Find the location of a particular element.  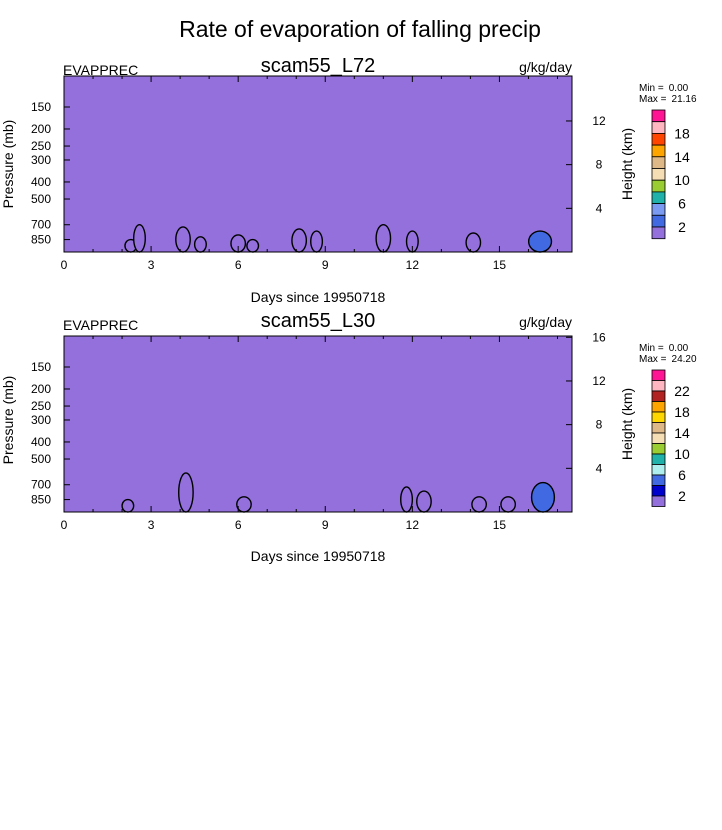

y-tick-label: 500 is located at coordinates (41, 199).